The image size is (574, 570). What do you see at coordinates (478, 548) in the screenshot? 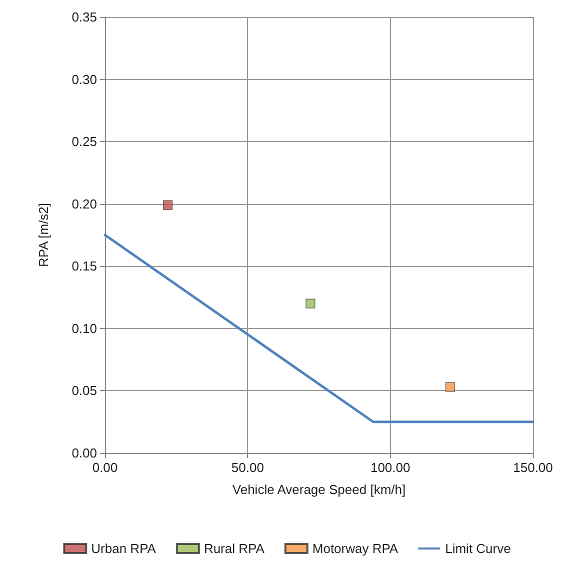
I see `legend-label: Limit Curve` at bounding box center [478, 548].